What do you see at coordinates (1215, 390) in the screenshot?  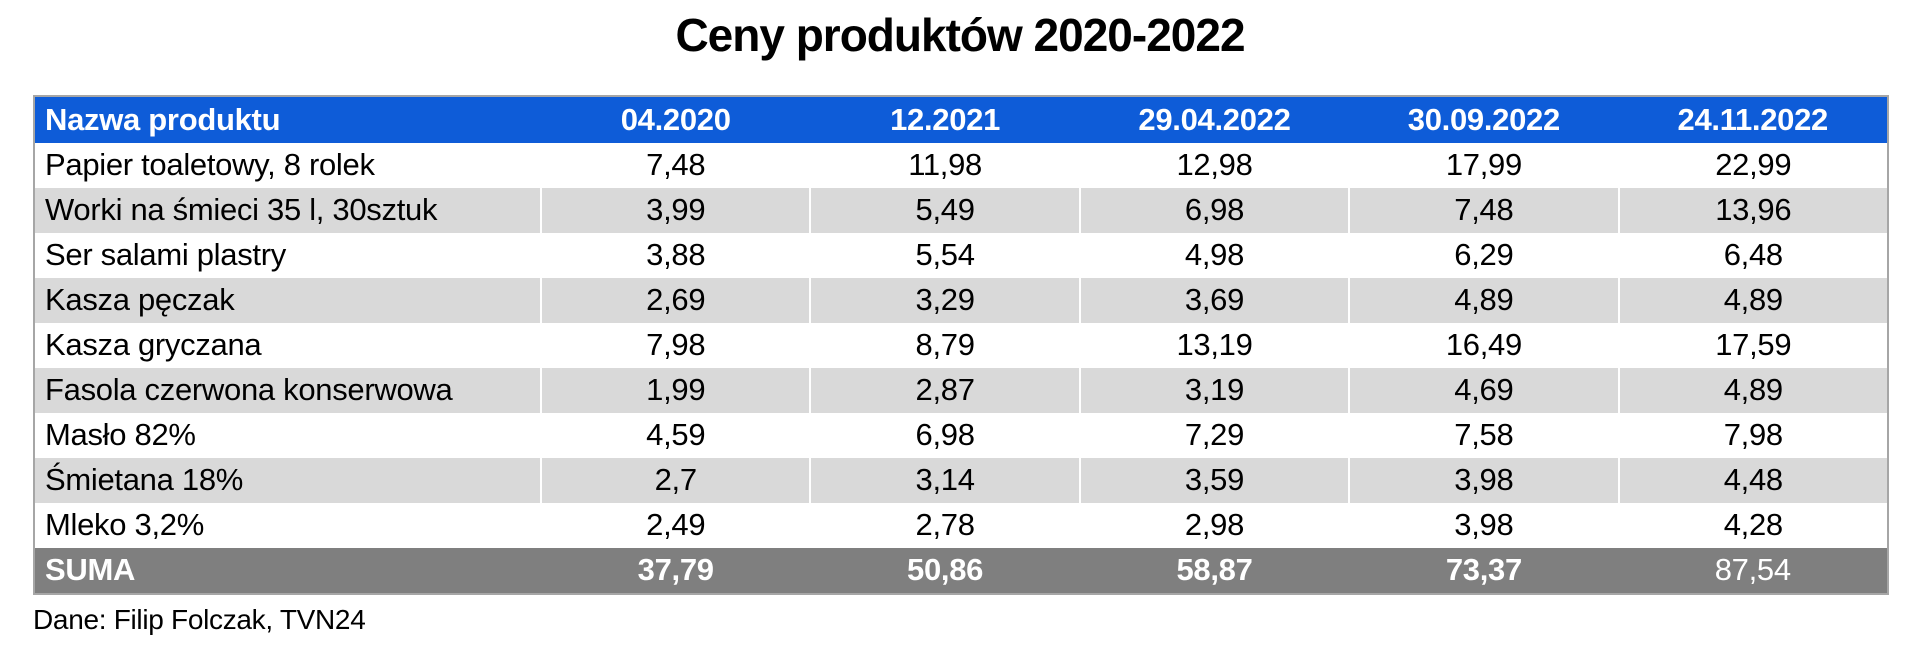 I see `price-cell: 3,19` at bounding box center [1215, 390].